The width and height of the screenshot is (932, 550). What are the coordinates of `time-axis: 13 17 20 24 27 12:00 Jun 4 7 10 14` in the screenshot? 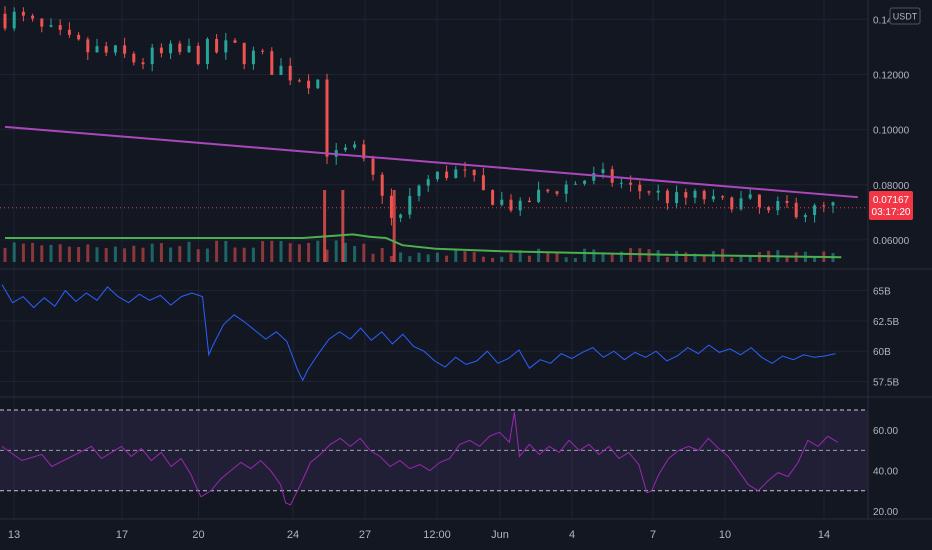 It's located at (419, 535).